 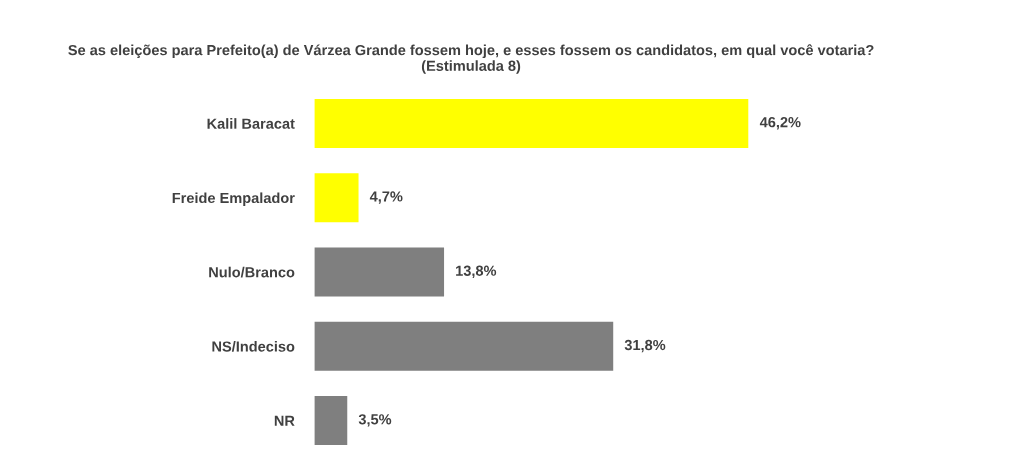 I want to click on y-tick-label: NS/Indeciso, so click(x=253, y=346).